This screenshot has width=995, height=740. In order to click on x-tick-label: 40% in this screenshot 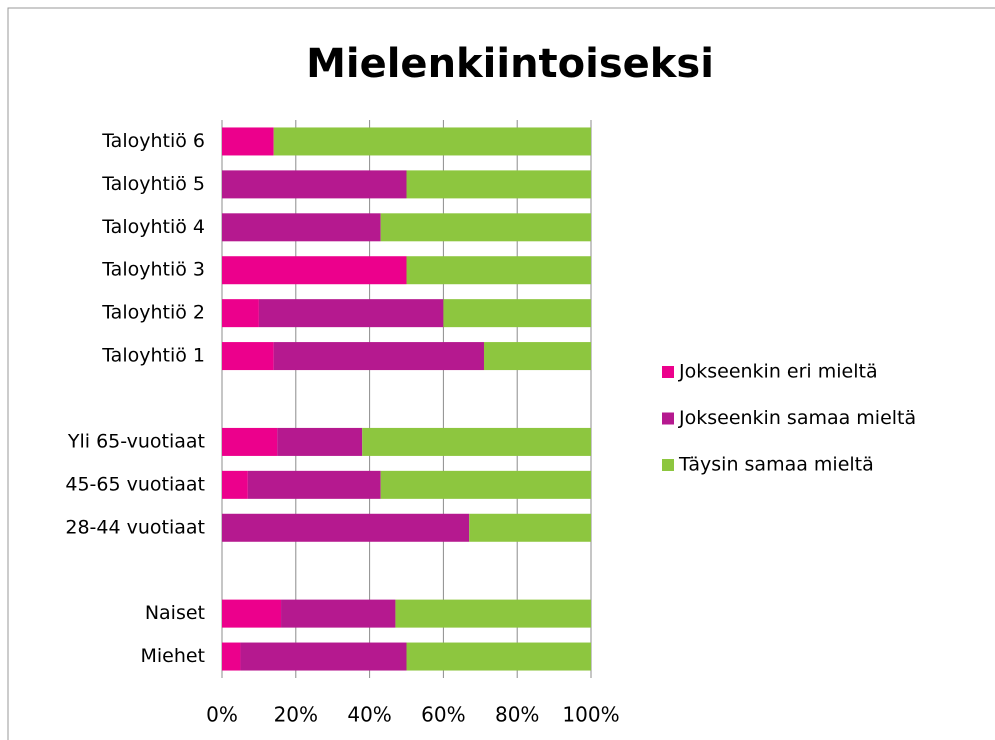, I will do `click(369, 715)`.